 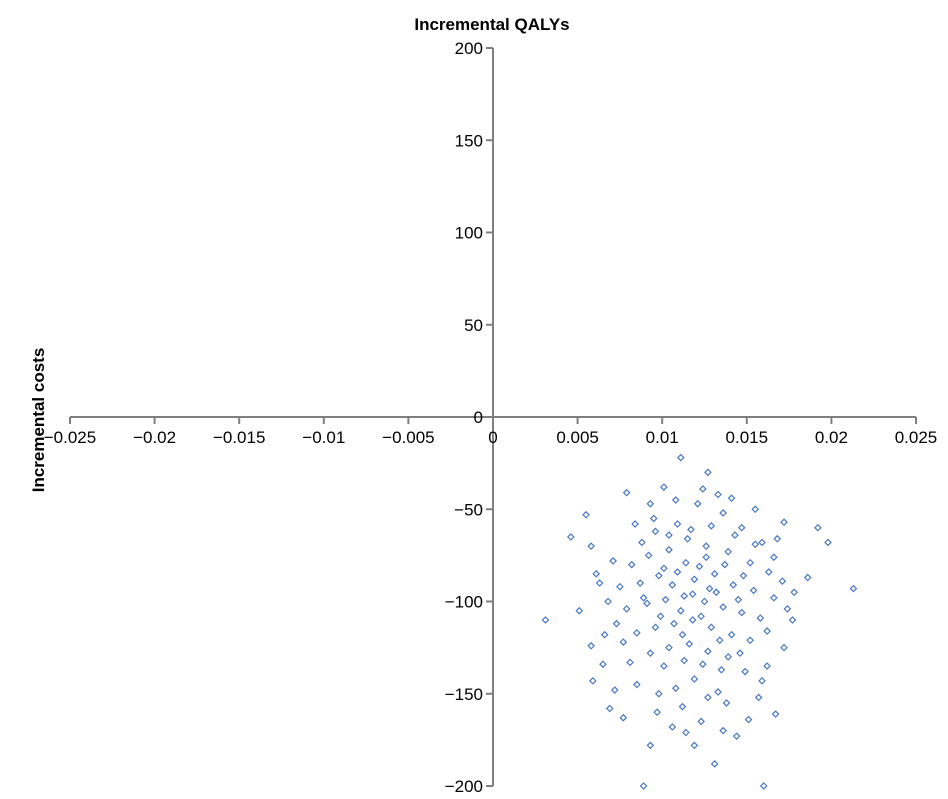 I want to click on y-tick-label: 150, so click(x=469, y=140).